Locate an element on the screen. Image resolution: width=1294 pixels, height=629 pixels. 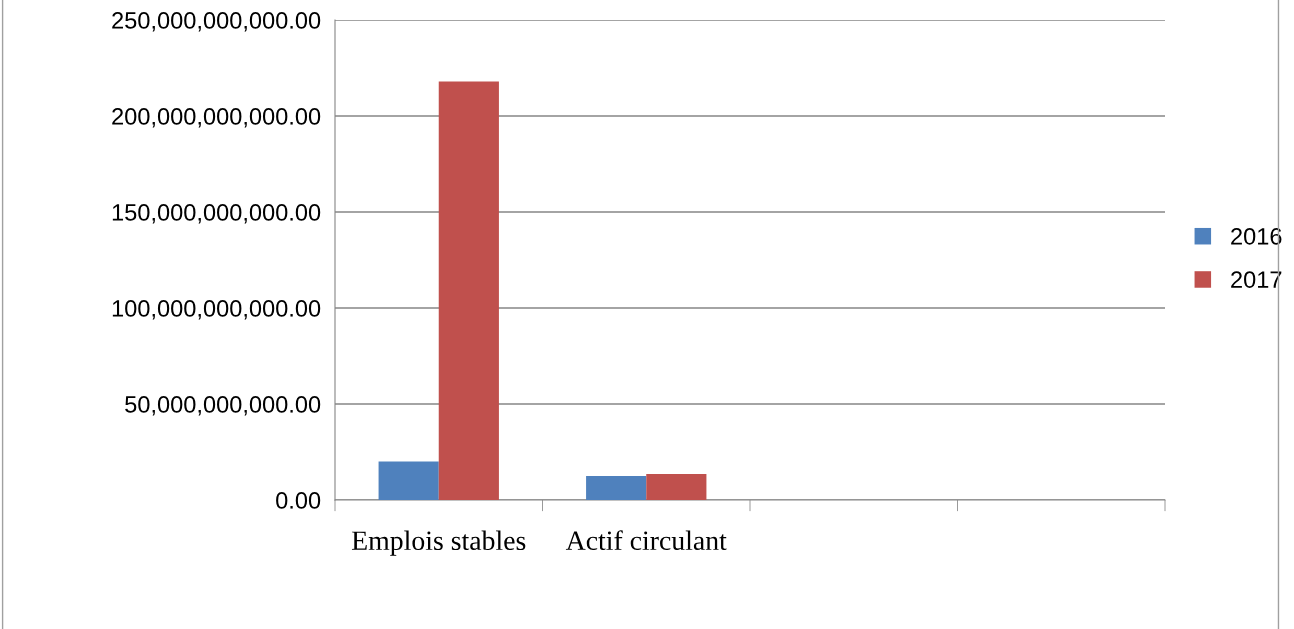
legend-label: 2016 is located at coordinates (1256, 236).